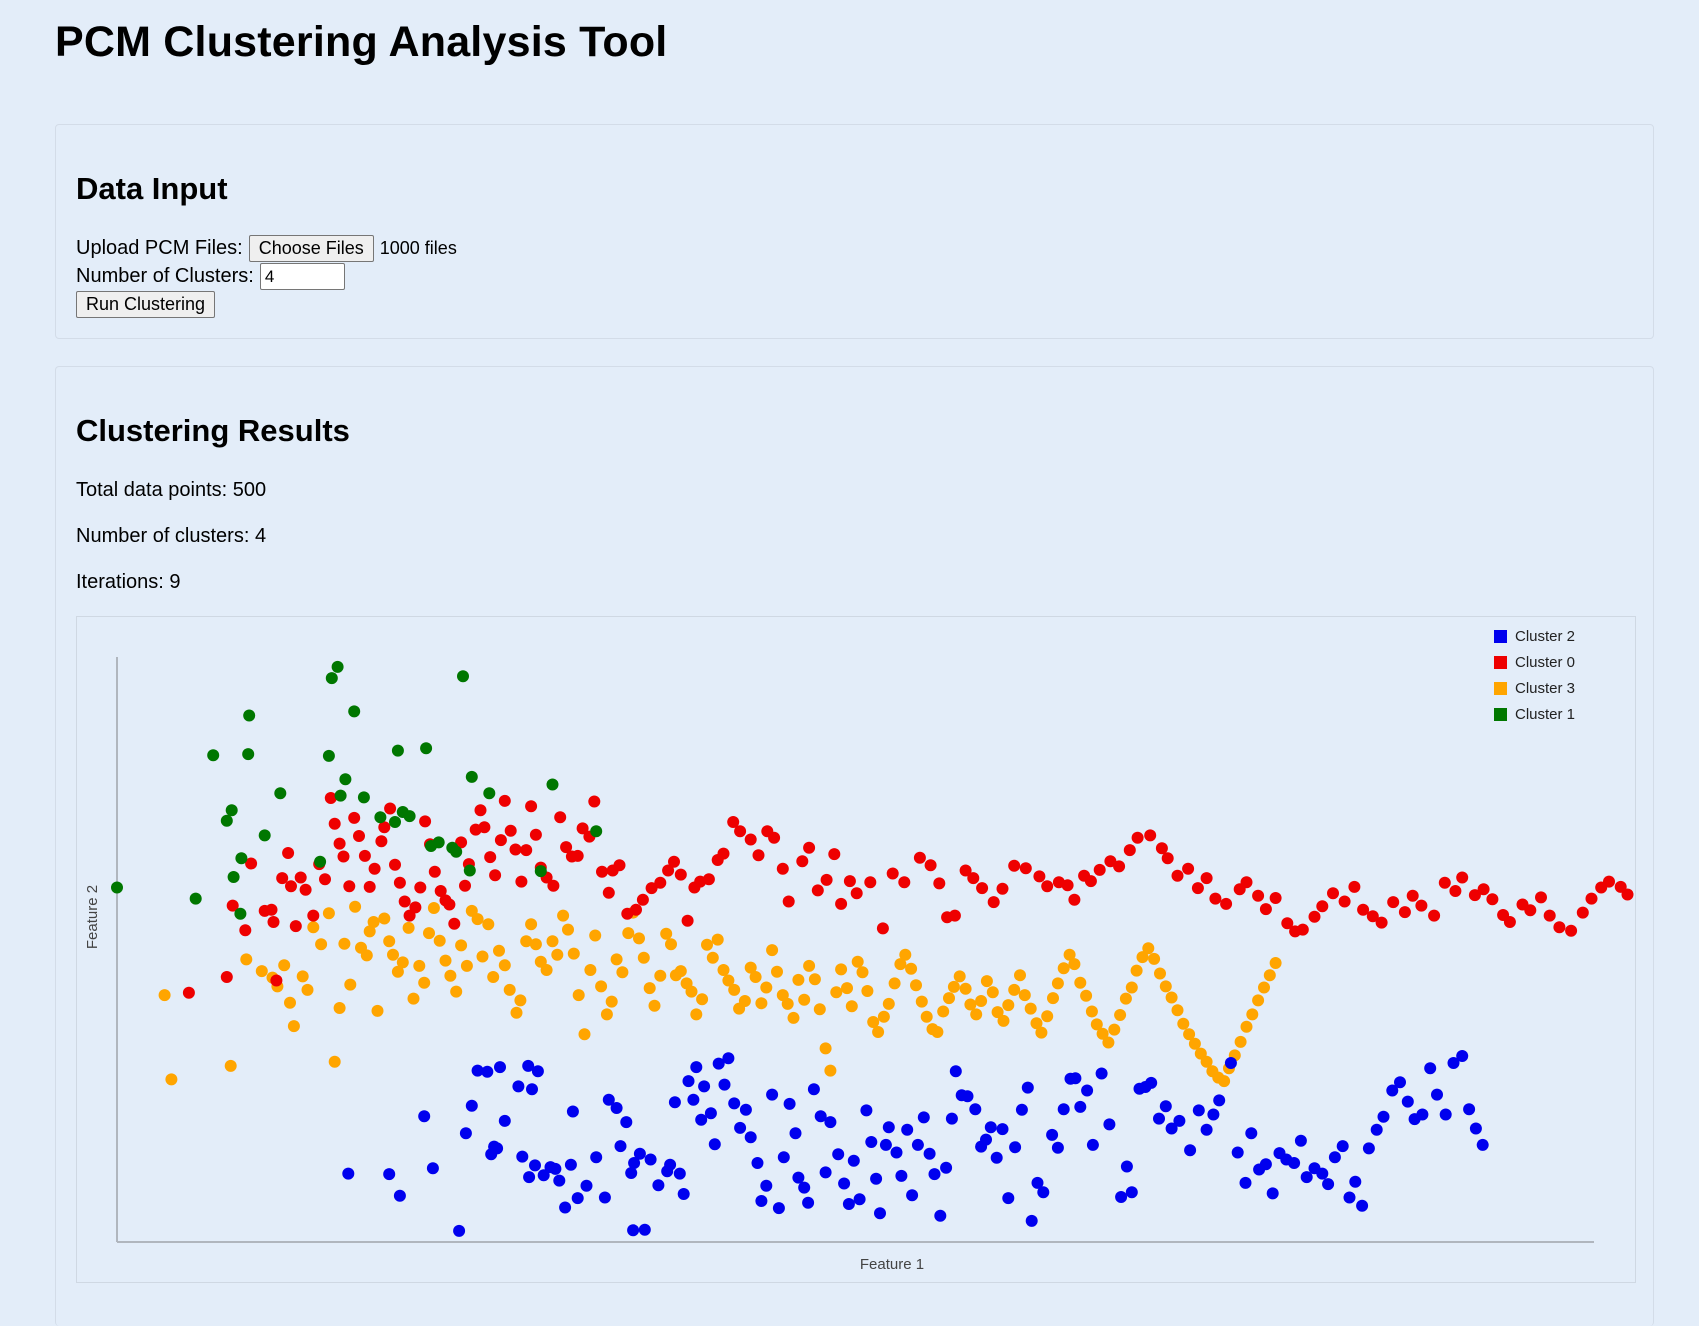 The height and width of the screenshot is (1326, 1699). I want to click on choose-files-button: Choose Files, so click(311, 248).